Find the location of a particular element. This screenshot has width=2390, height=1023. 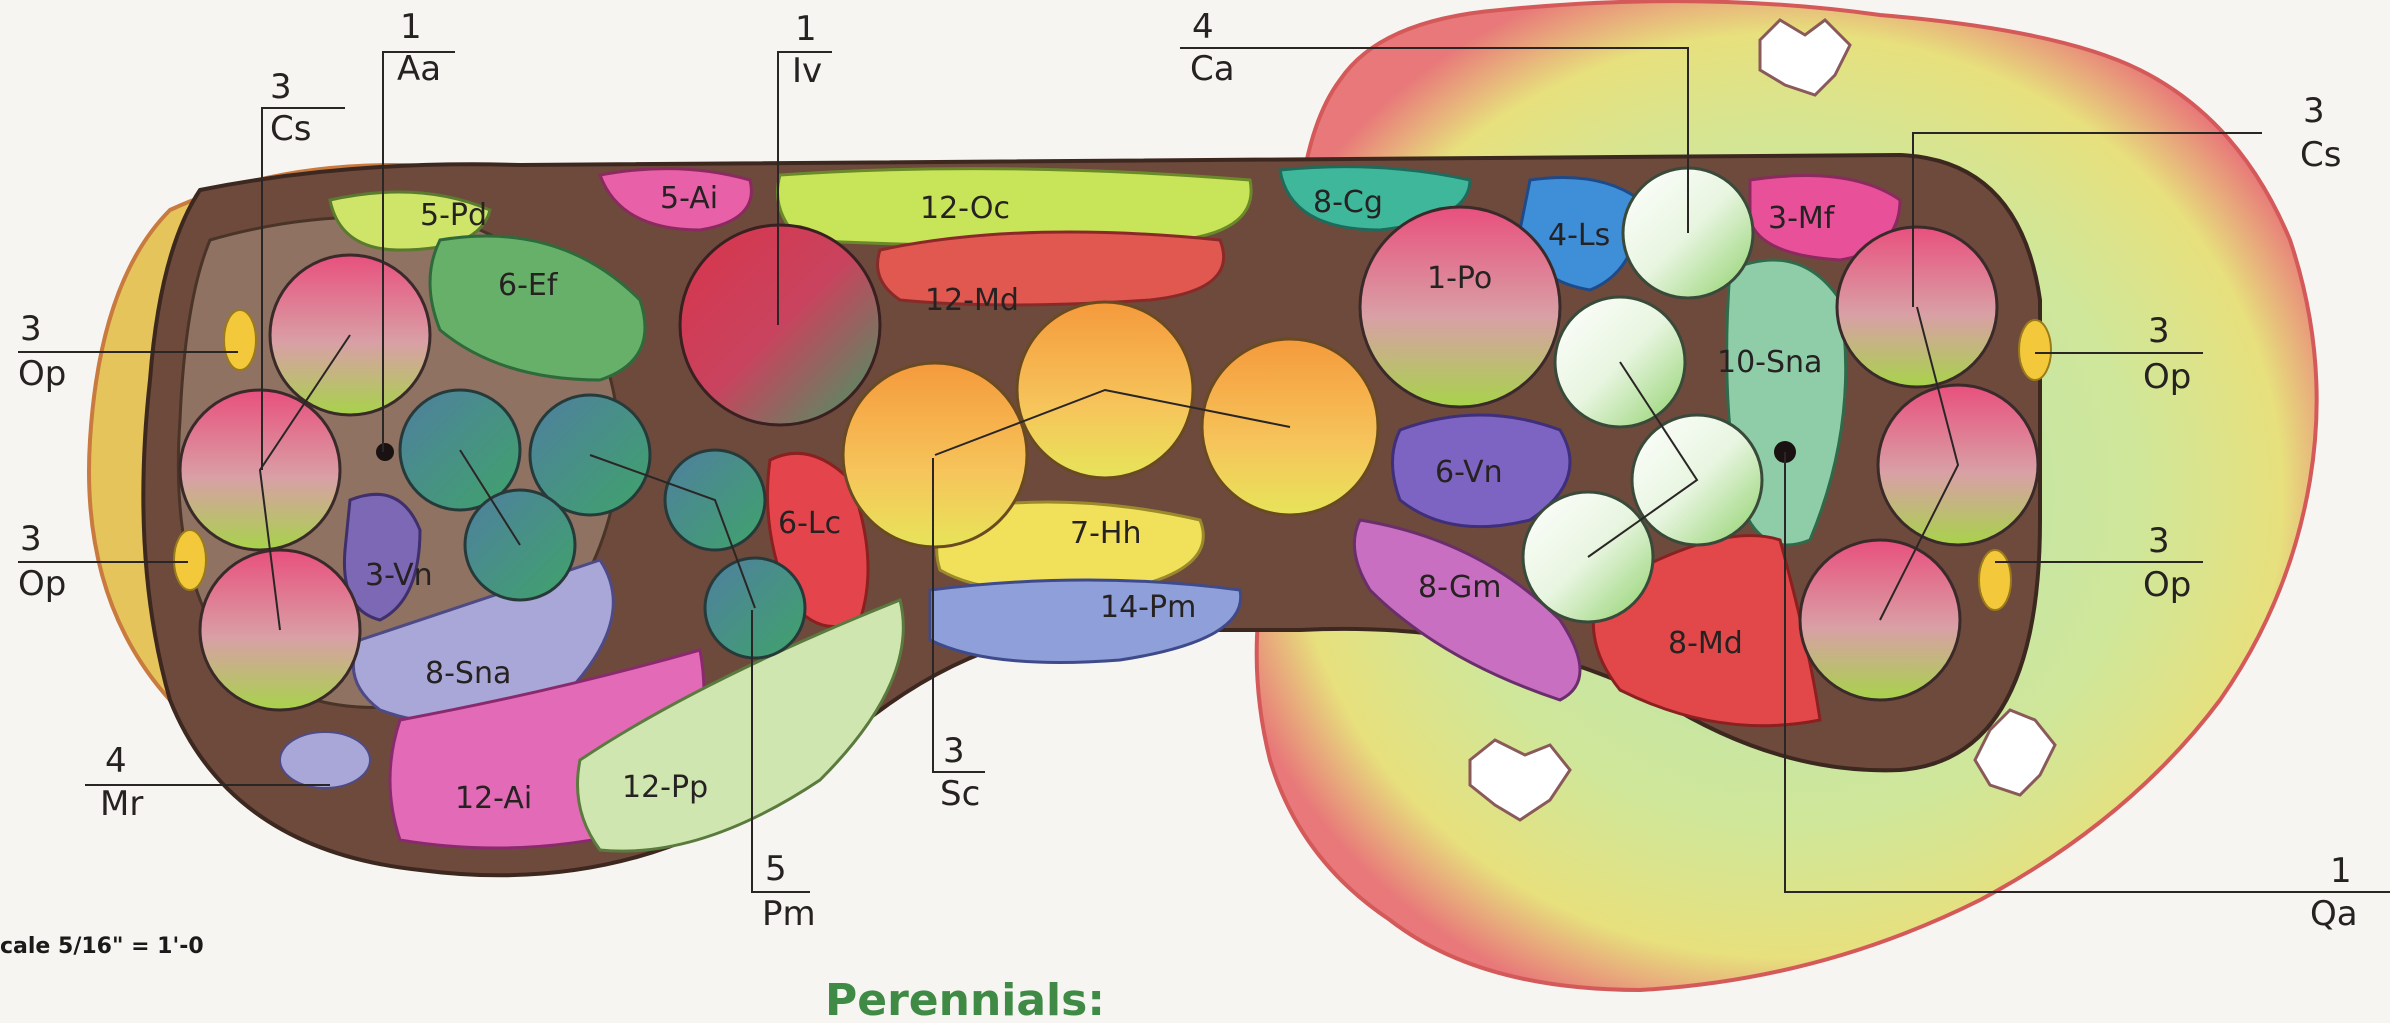

plant-label-3-vn: 3-Vn is located at coordinates (399, 575).